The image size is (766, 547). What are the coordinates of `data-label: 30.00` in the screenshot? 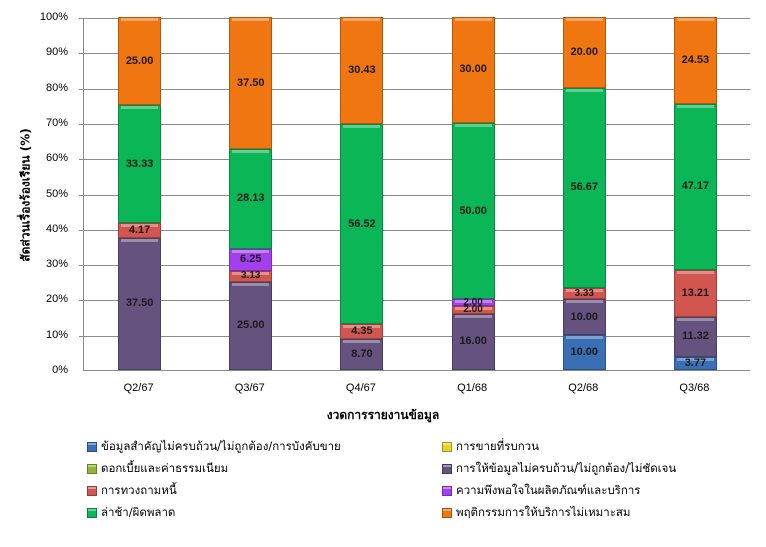 It's located at (473, 69).